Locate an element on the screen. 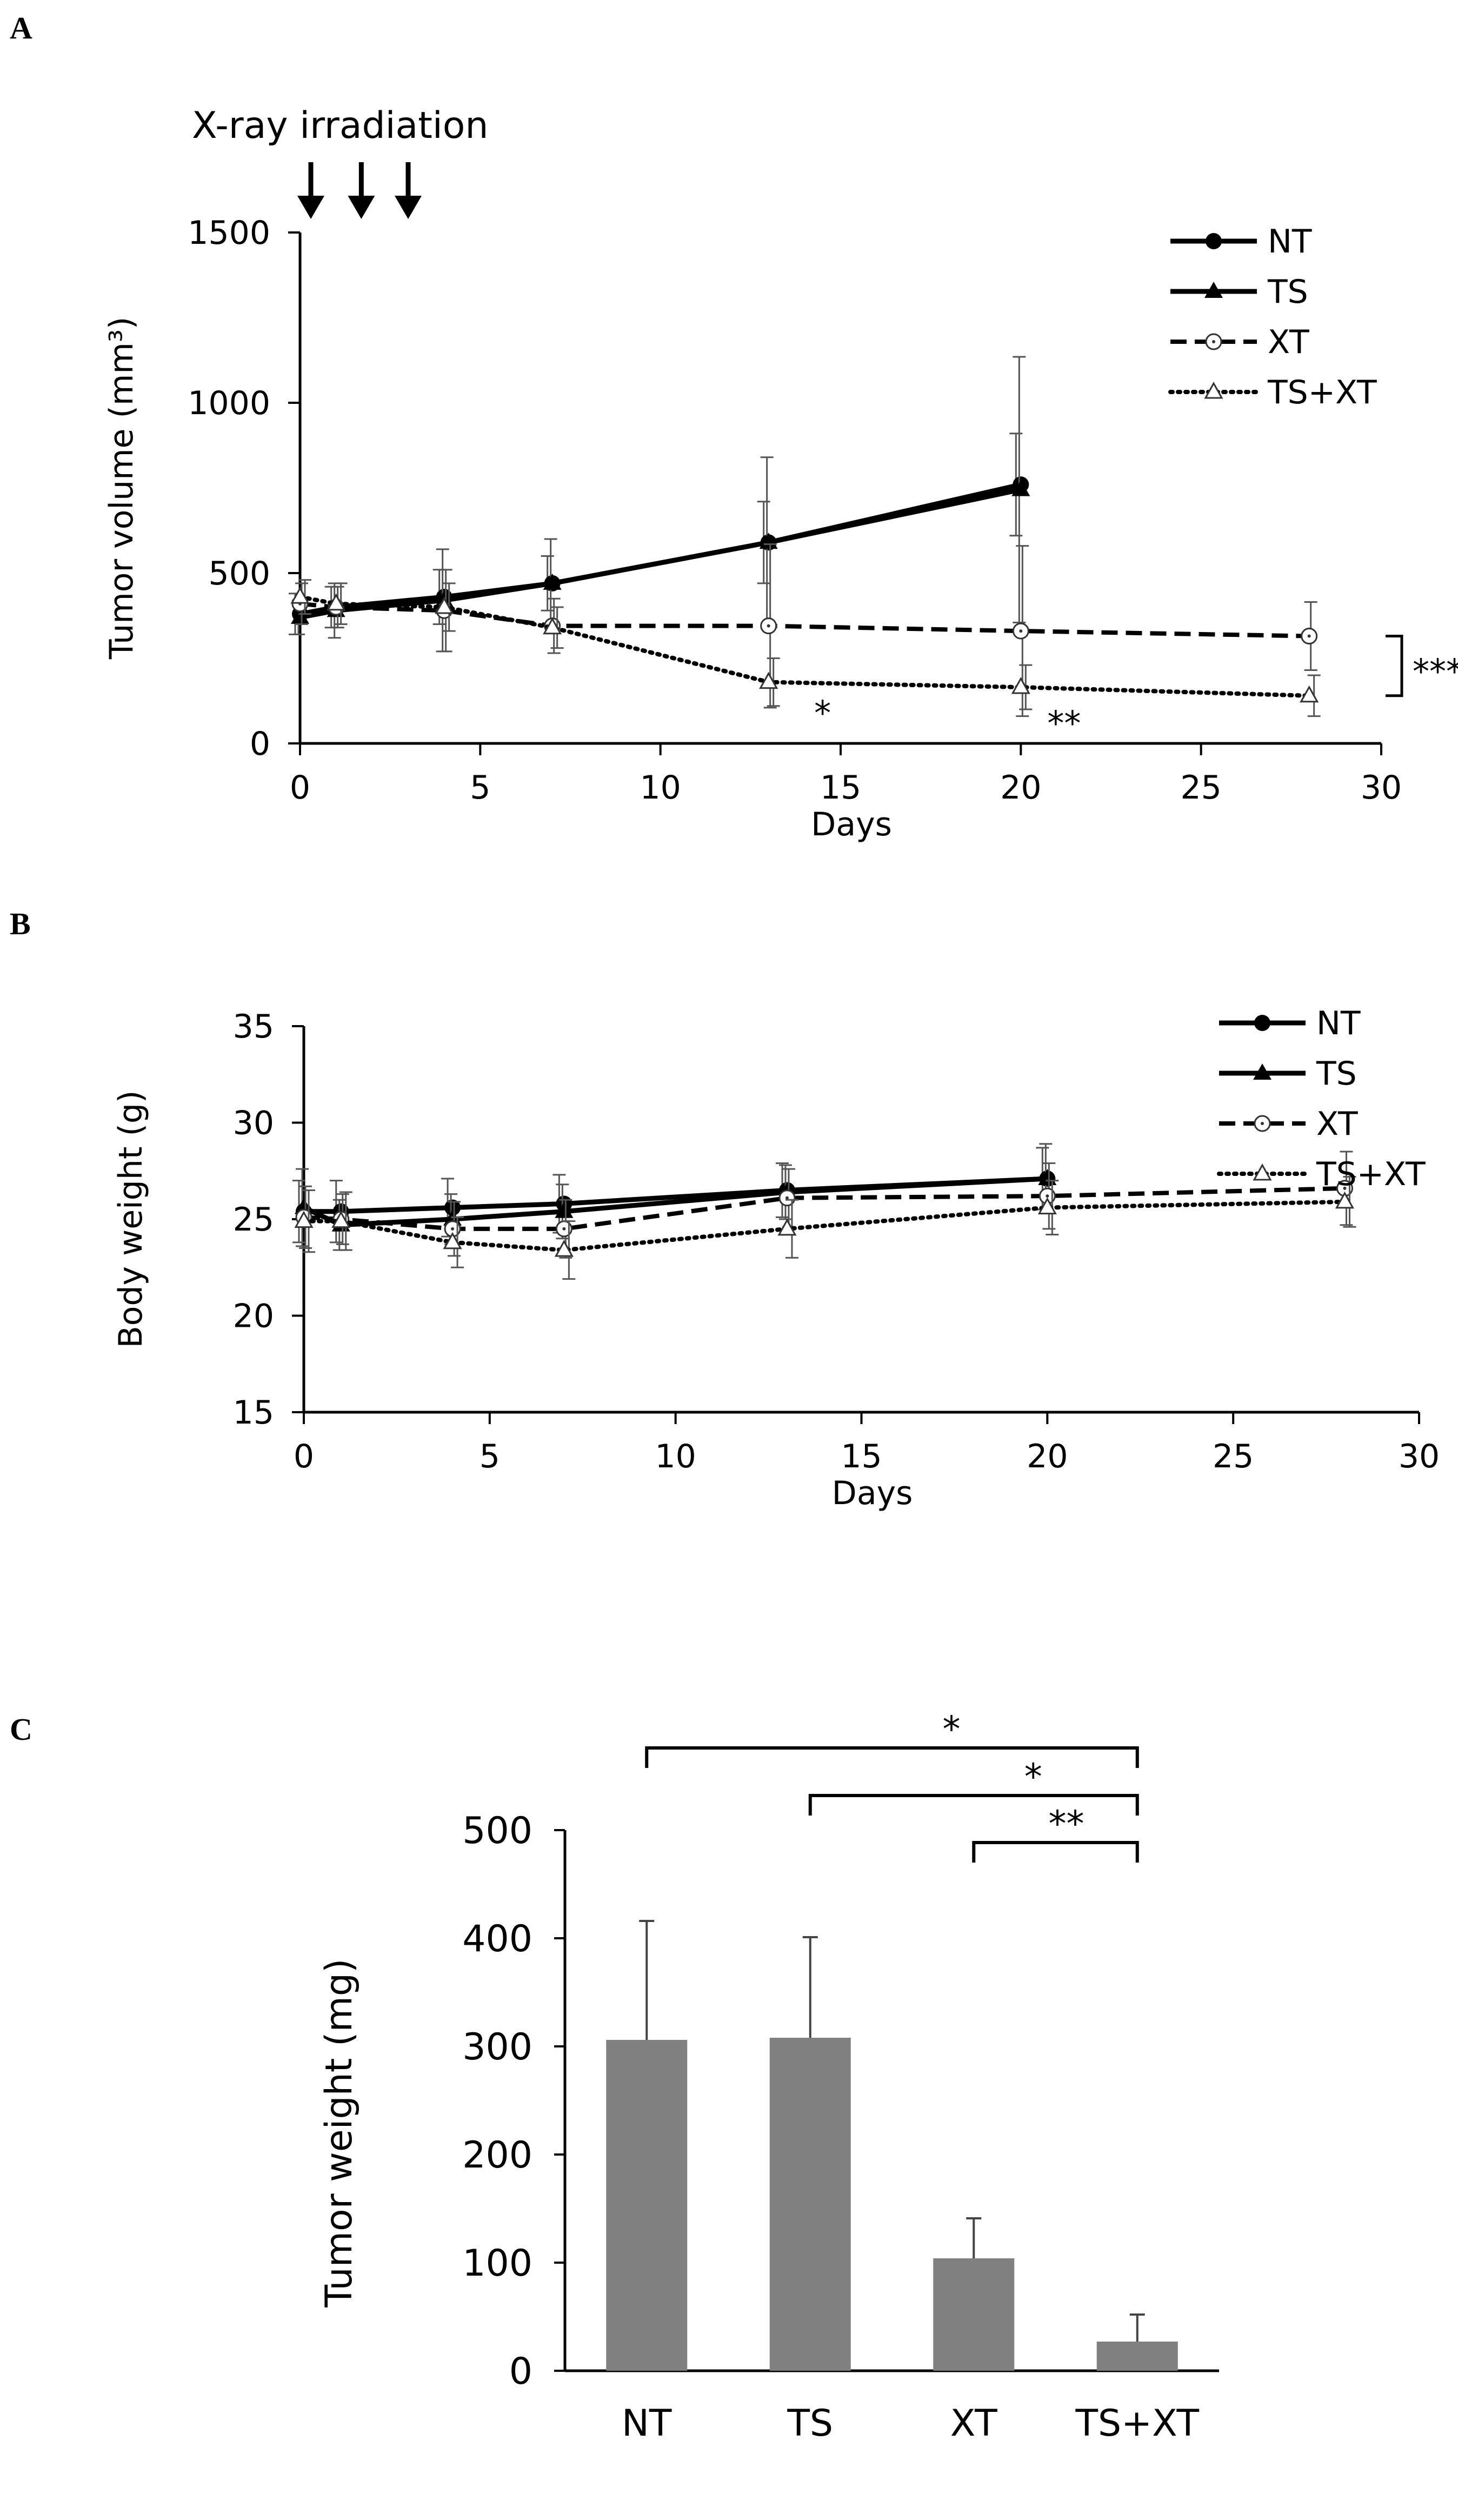 The image size is (1458, 2520). annotation-x-ray: X-ray irradiation is located at coordinates (340, 125).